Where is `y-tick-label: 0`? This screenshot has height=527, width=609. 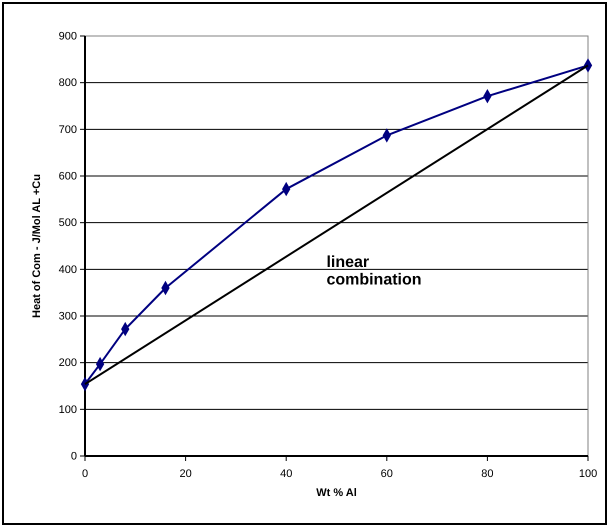
y-tick-label: 0 is located at coordinates (73, 456).